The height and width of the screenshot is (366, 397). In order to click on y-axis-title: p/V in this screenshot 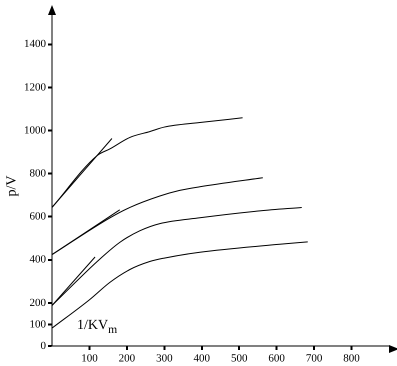, I will do `click(12, 186)`.